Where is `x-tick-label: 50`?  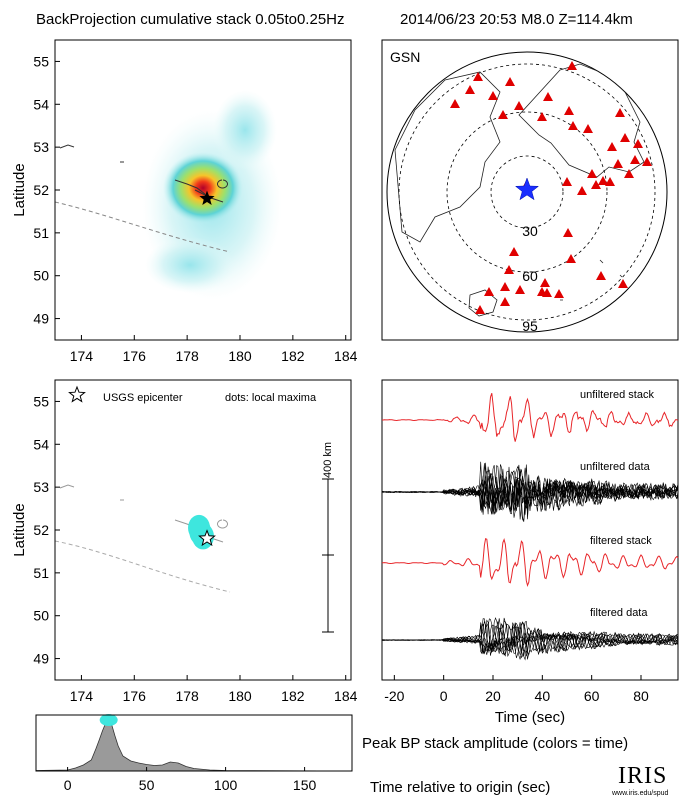
x-tick-label: 50 is located at coordinates (147, 785).